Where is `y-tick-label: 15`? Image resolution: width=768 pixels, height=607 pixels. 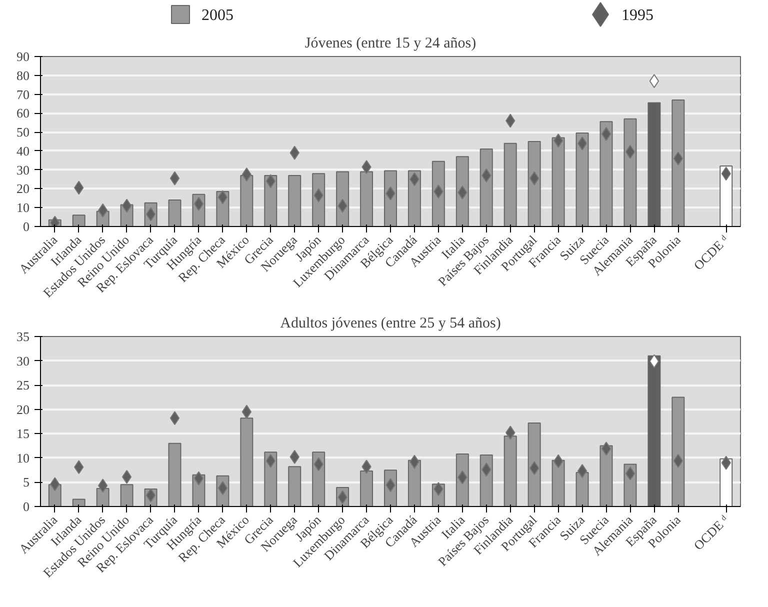
y-tick-label: 15 is located at coordinates (23, 434).